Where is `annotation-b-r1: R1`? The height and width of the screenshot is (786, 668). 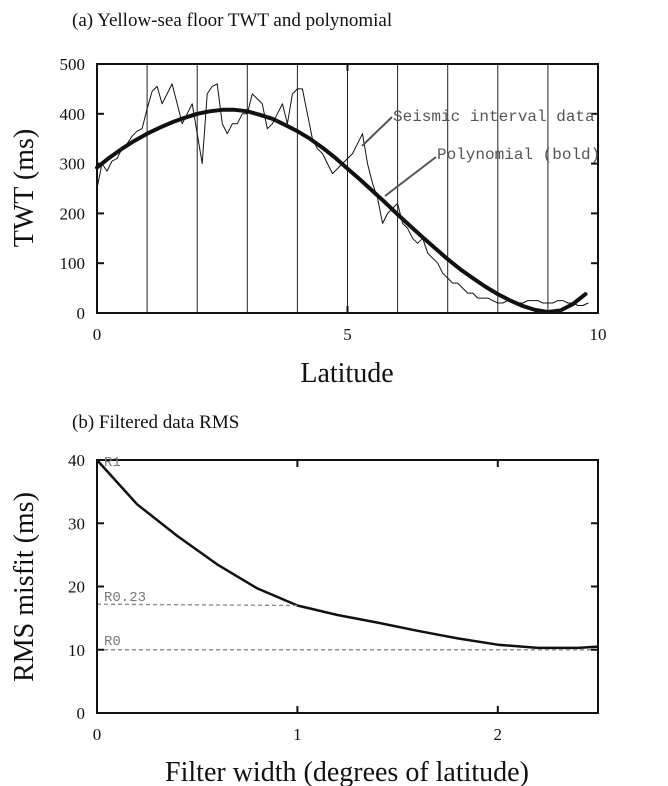 annotation-b-r1: R1 is located at coordinates (112, 463).